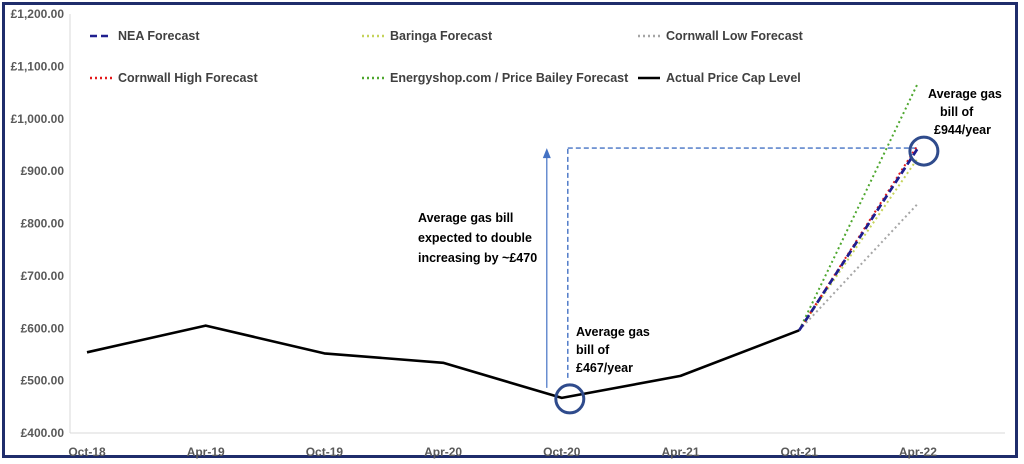  What do you see at coordinates (43, 171) in the screenshot?
I see `y-tick-label: £900.00` at bounding box center [43, 171].